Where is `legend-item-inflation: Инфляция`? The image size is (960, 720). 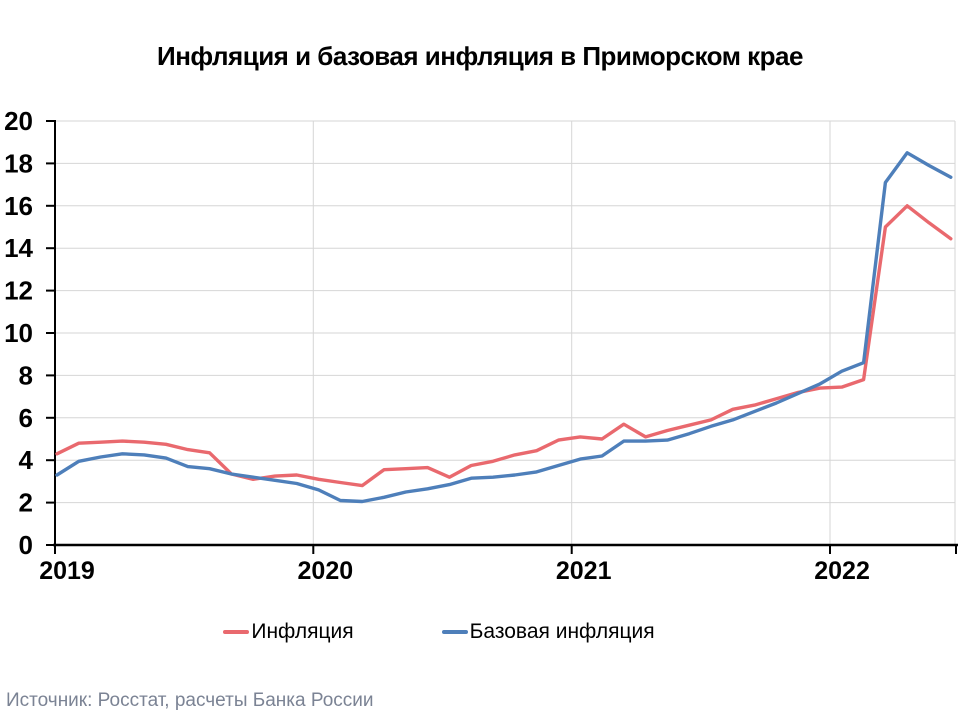 legend-item-inflation: Инфляция is located at coordinates (288, 632).